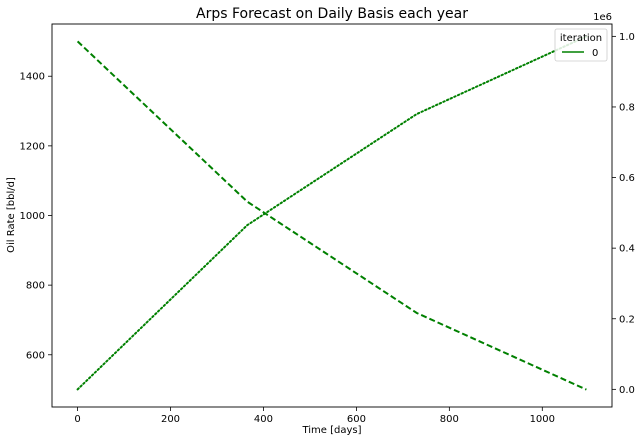  I want to click on y-tick-label: 800, so click(35, 286).